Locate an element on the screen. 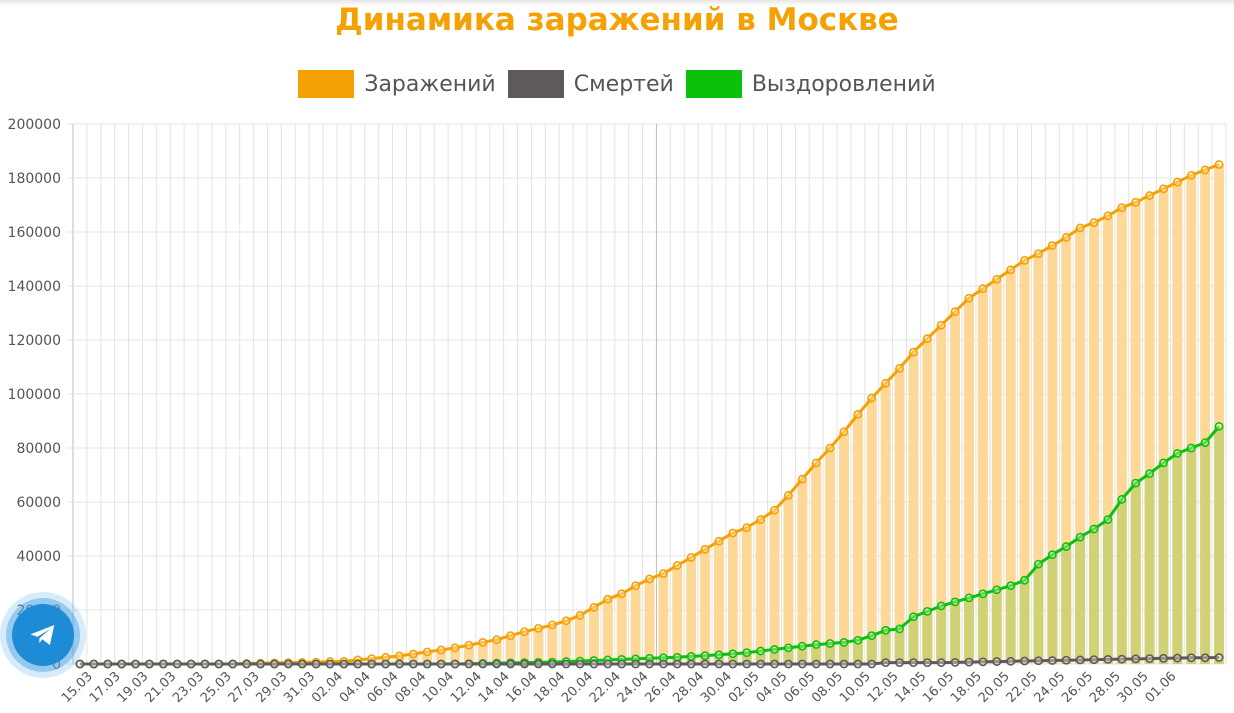  legend-swatch-deaths is located at coordinates (535, 84).